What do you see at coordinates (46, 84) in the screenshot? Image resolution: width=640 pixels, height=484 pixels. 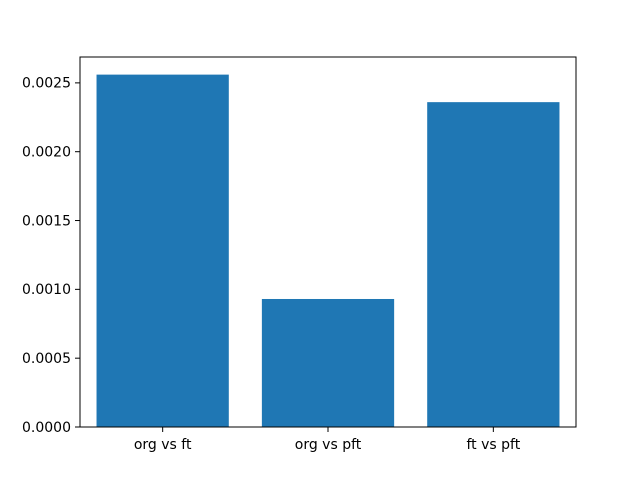 I see `y-axis-tick-label: 0.0025` at bounding box center [46, 84].